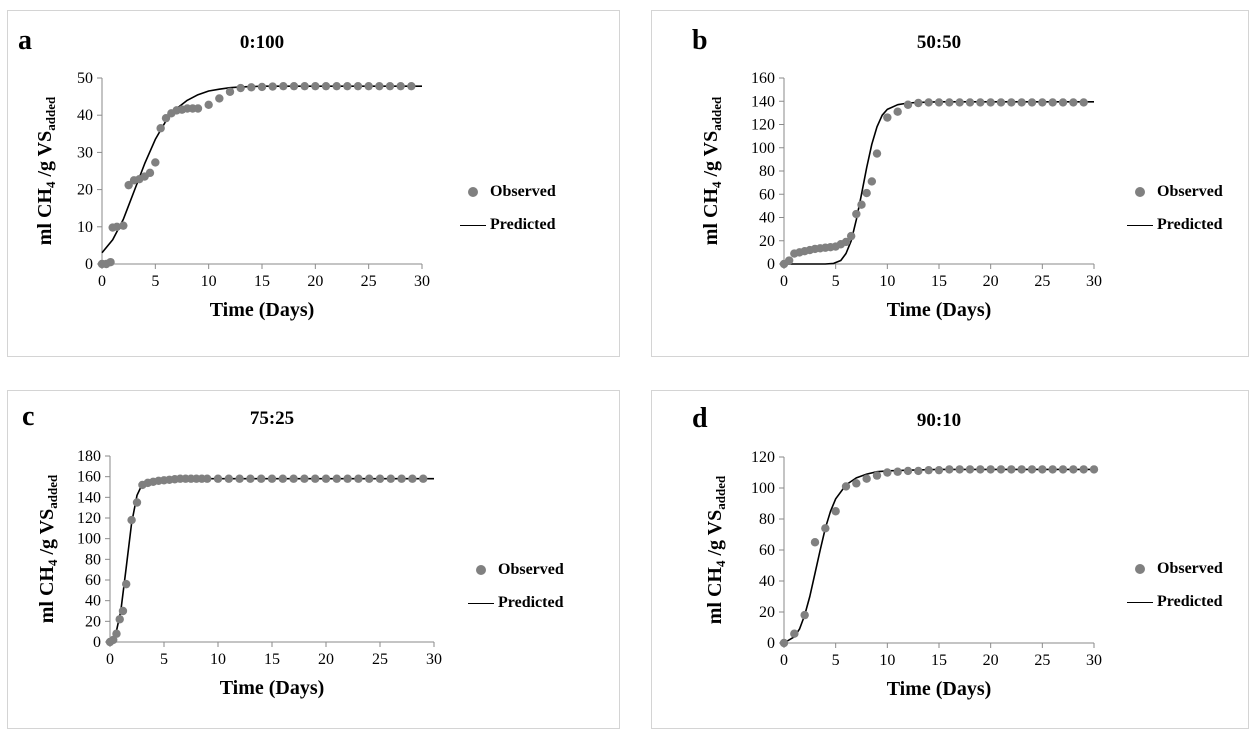 The image size is (1251, 731). I want to click on legend-observed-label: Observed, so click(531, 569).